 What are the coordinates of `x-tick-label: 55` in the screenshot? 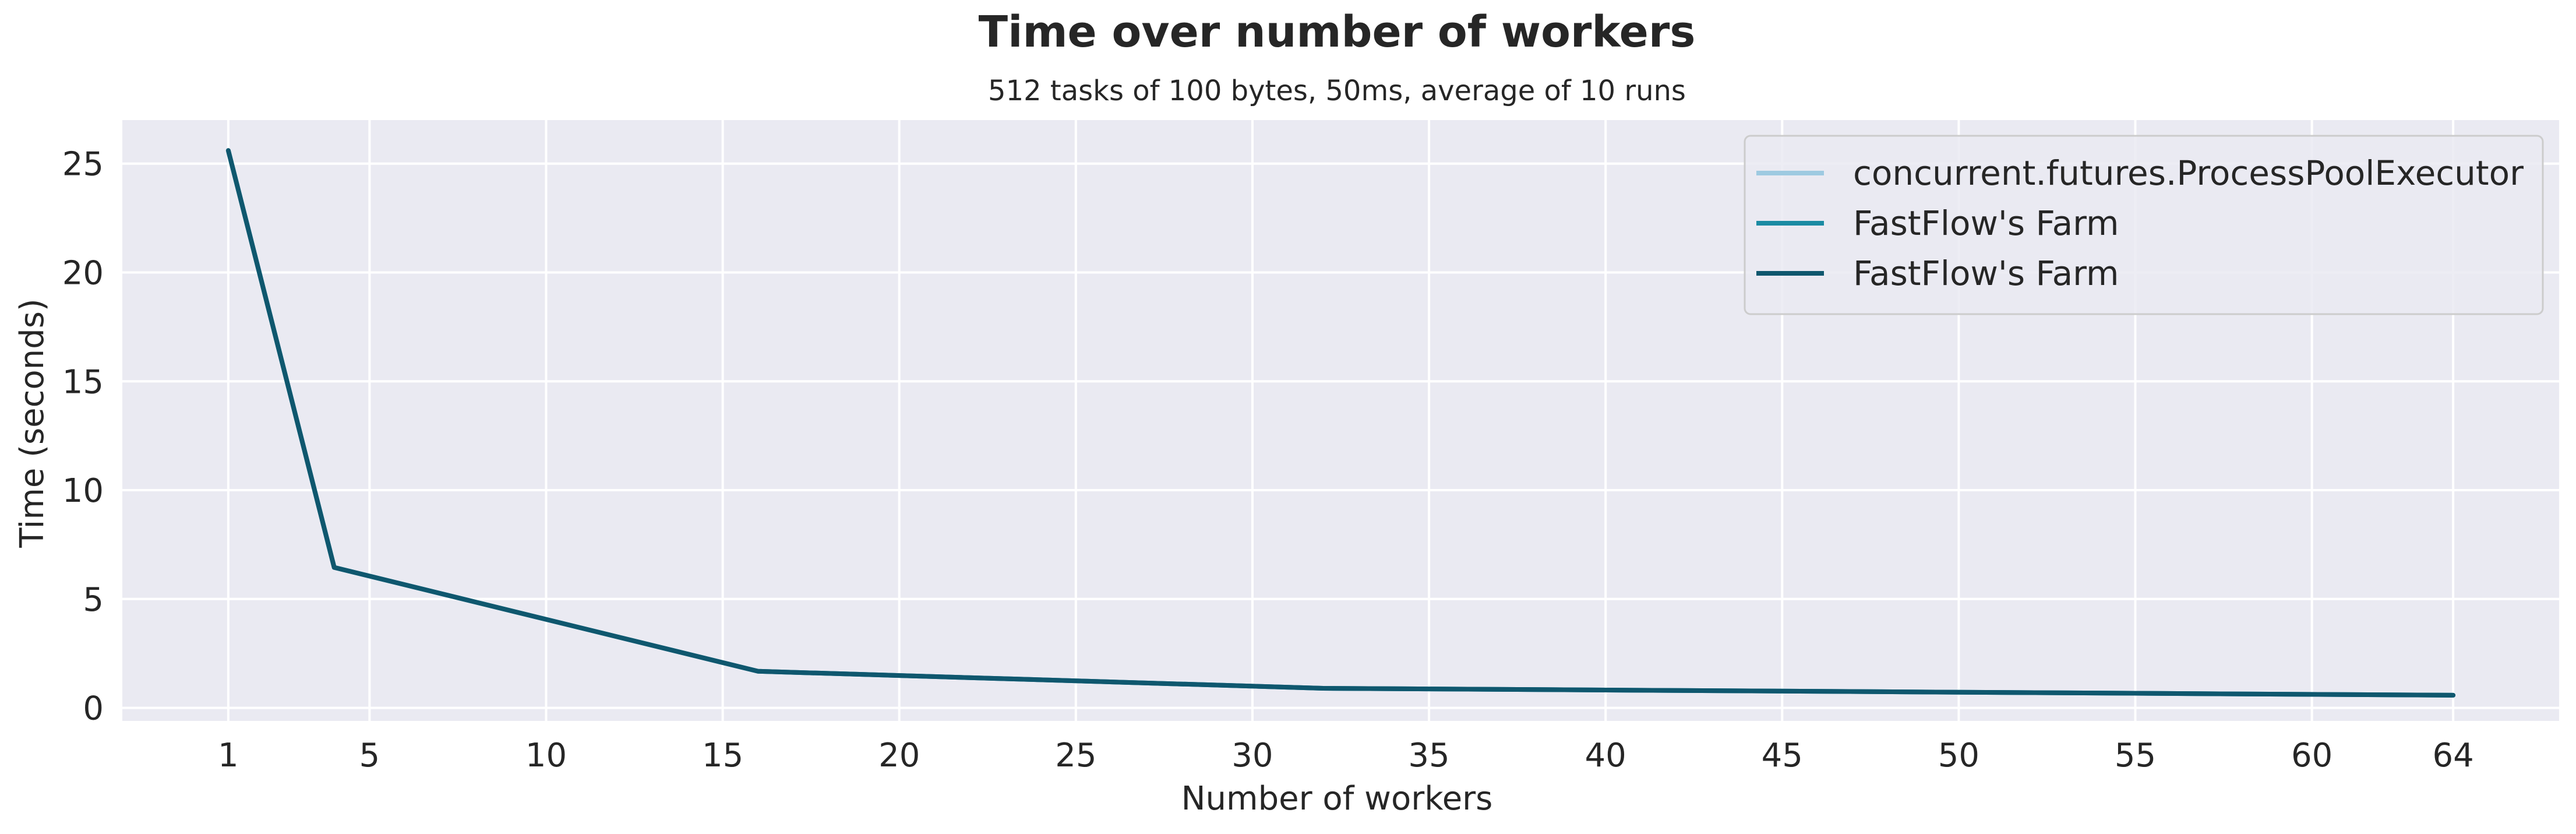 It's located at (2135, 756).